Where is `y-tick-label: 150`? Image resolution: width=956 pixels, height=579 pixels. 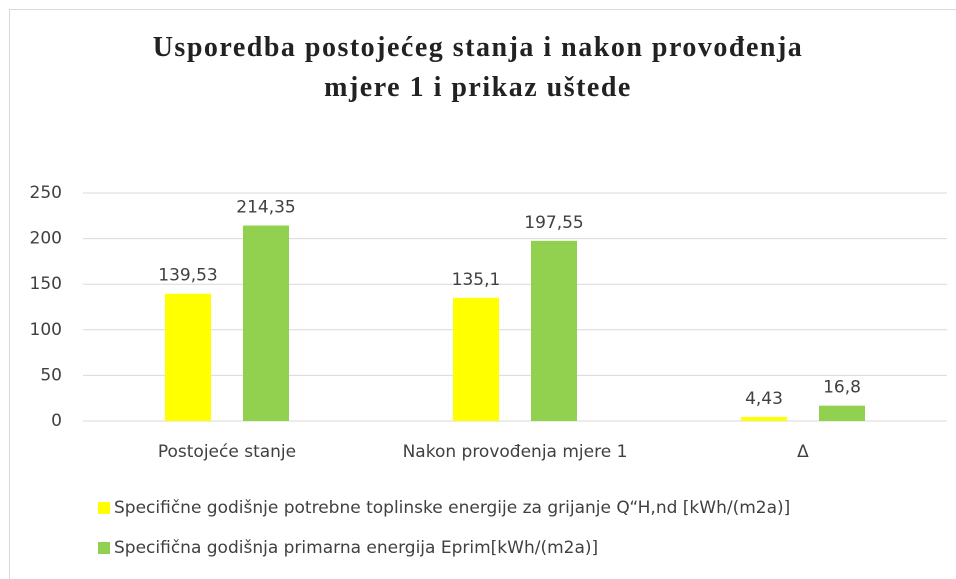 y-tick-label: 150 is located at coordinates (46, 284).